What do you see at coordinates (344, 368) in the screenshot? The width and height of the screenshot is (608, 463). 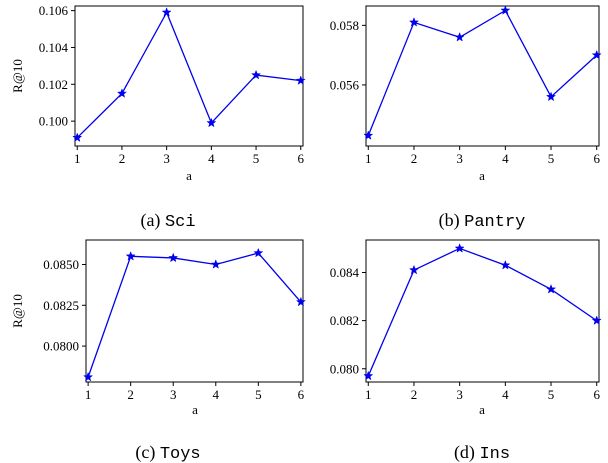 I see `y-tick-label: 0.080` at bounding box center [344, 368].